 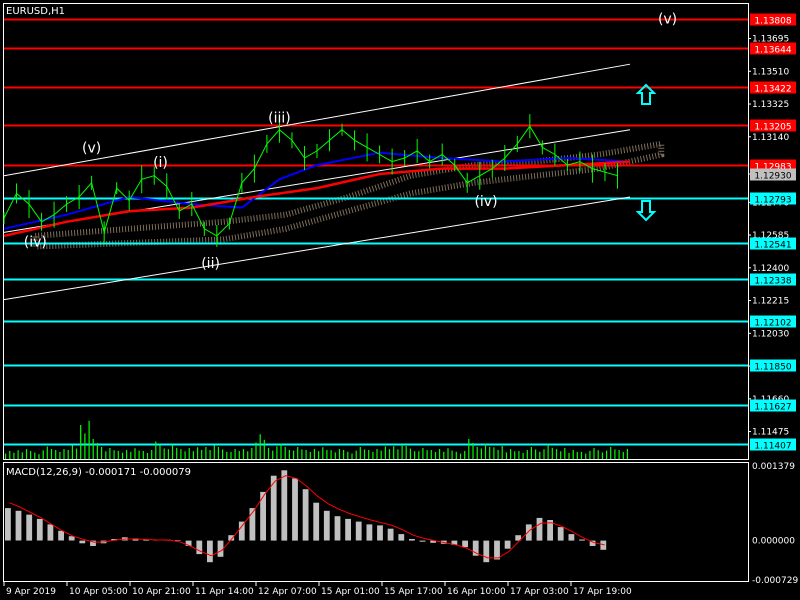 What do you see at coordinates (772, 368) in the screenshot?
I see `level-tag-1.11850: 1.11850` at bounding box center [772, 368].